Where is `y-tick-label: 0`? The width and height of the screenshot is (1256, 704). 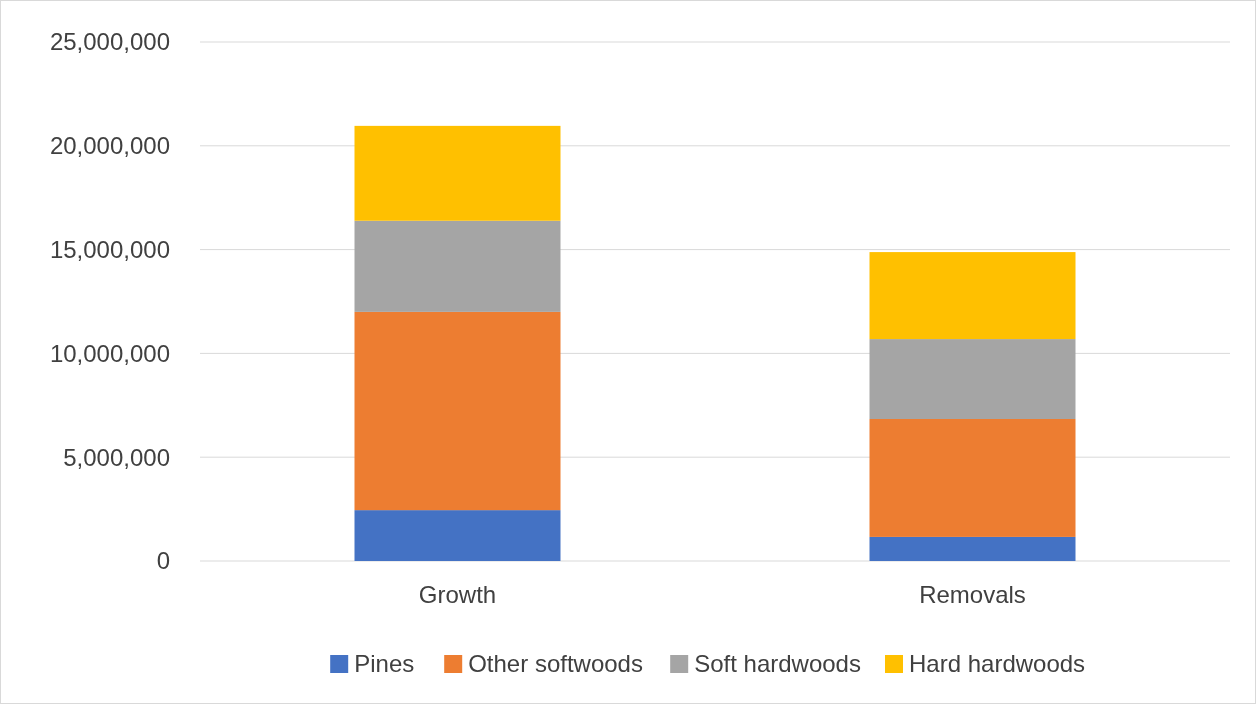
y-tick-label: 0 is located at coordinates (163, 561).